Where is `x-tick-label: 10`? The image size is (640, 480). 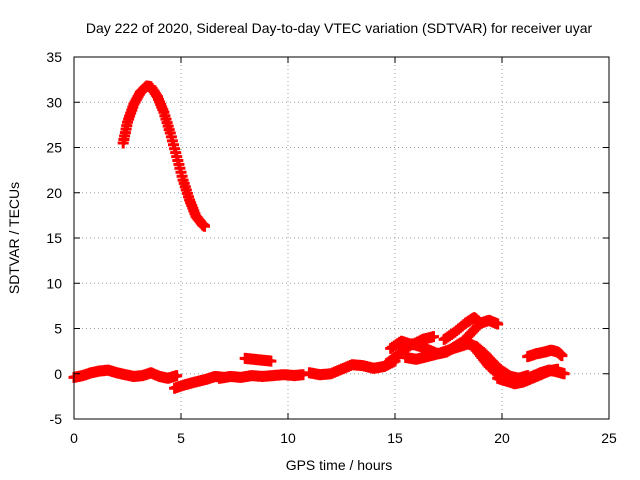 x-tick-label: 10 is located at coordinates (288, 438).